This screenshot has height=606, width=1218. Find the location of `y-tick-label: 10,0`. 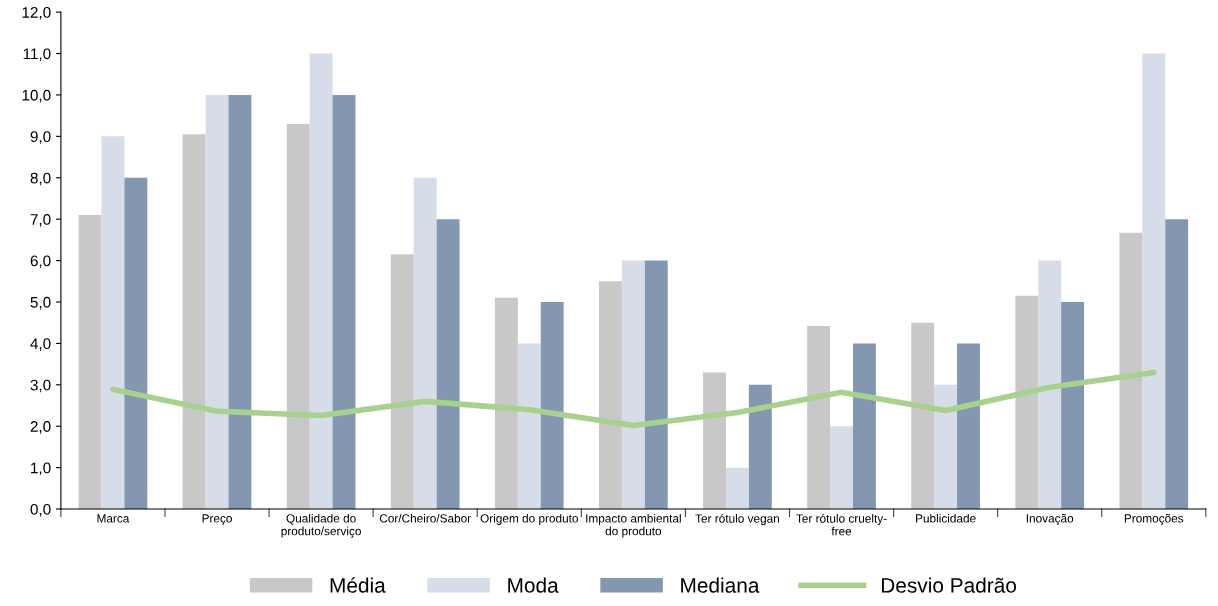

y-tick-label: 10,0 is located at coordinates (36, 96).